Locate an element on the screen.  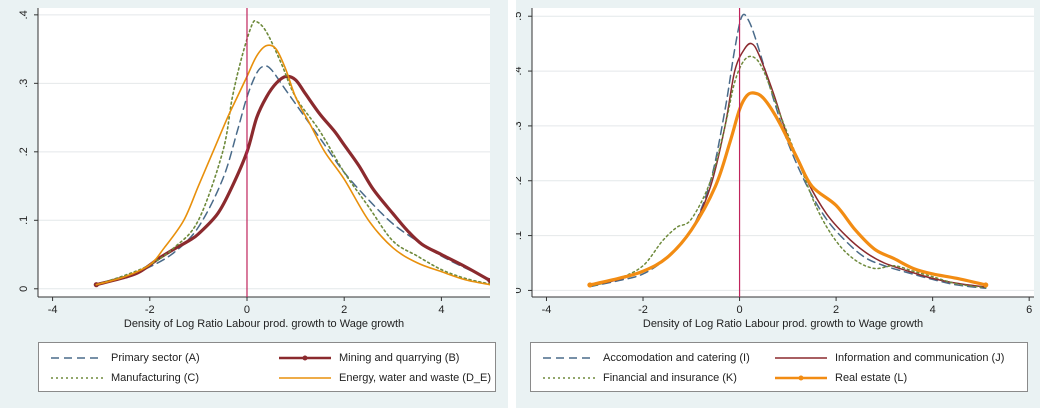
legend-item: Mining and quarrying (B) is located at coordinates (369, 358).